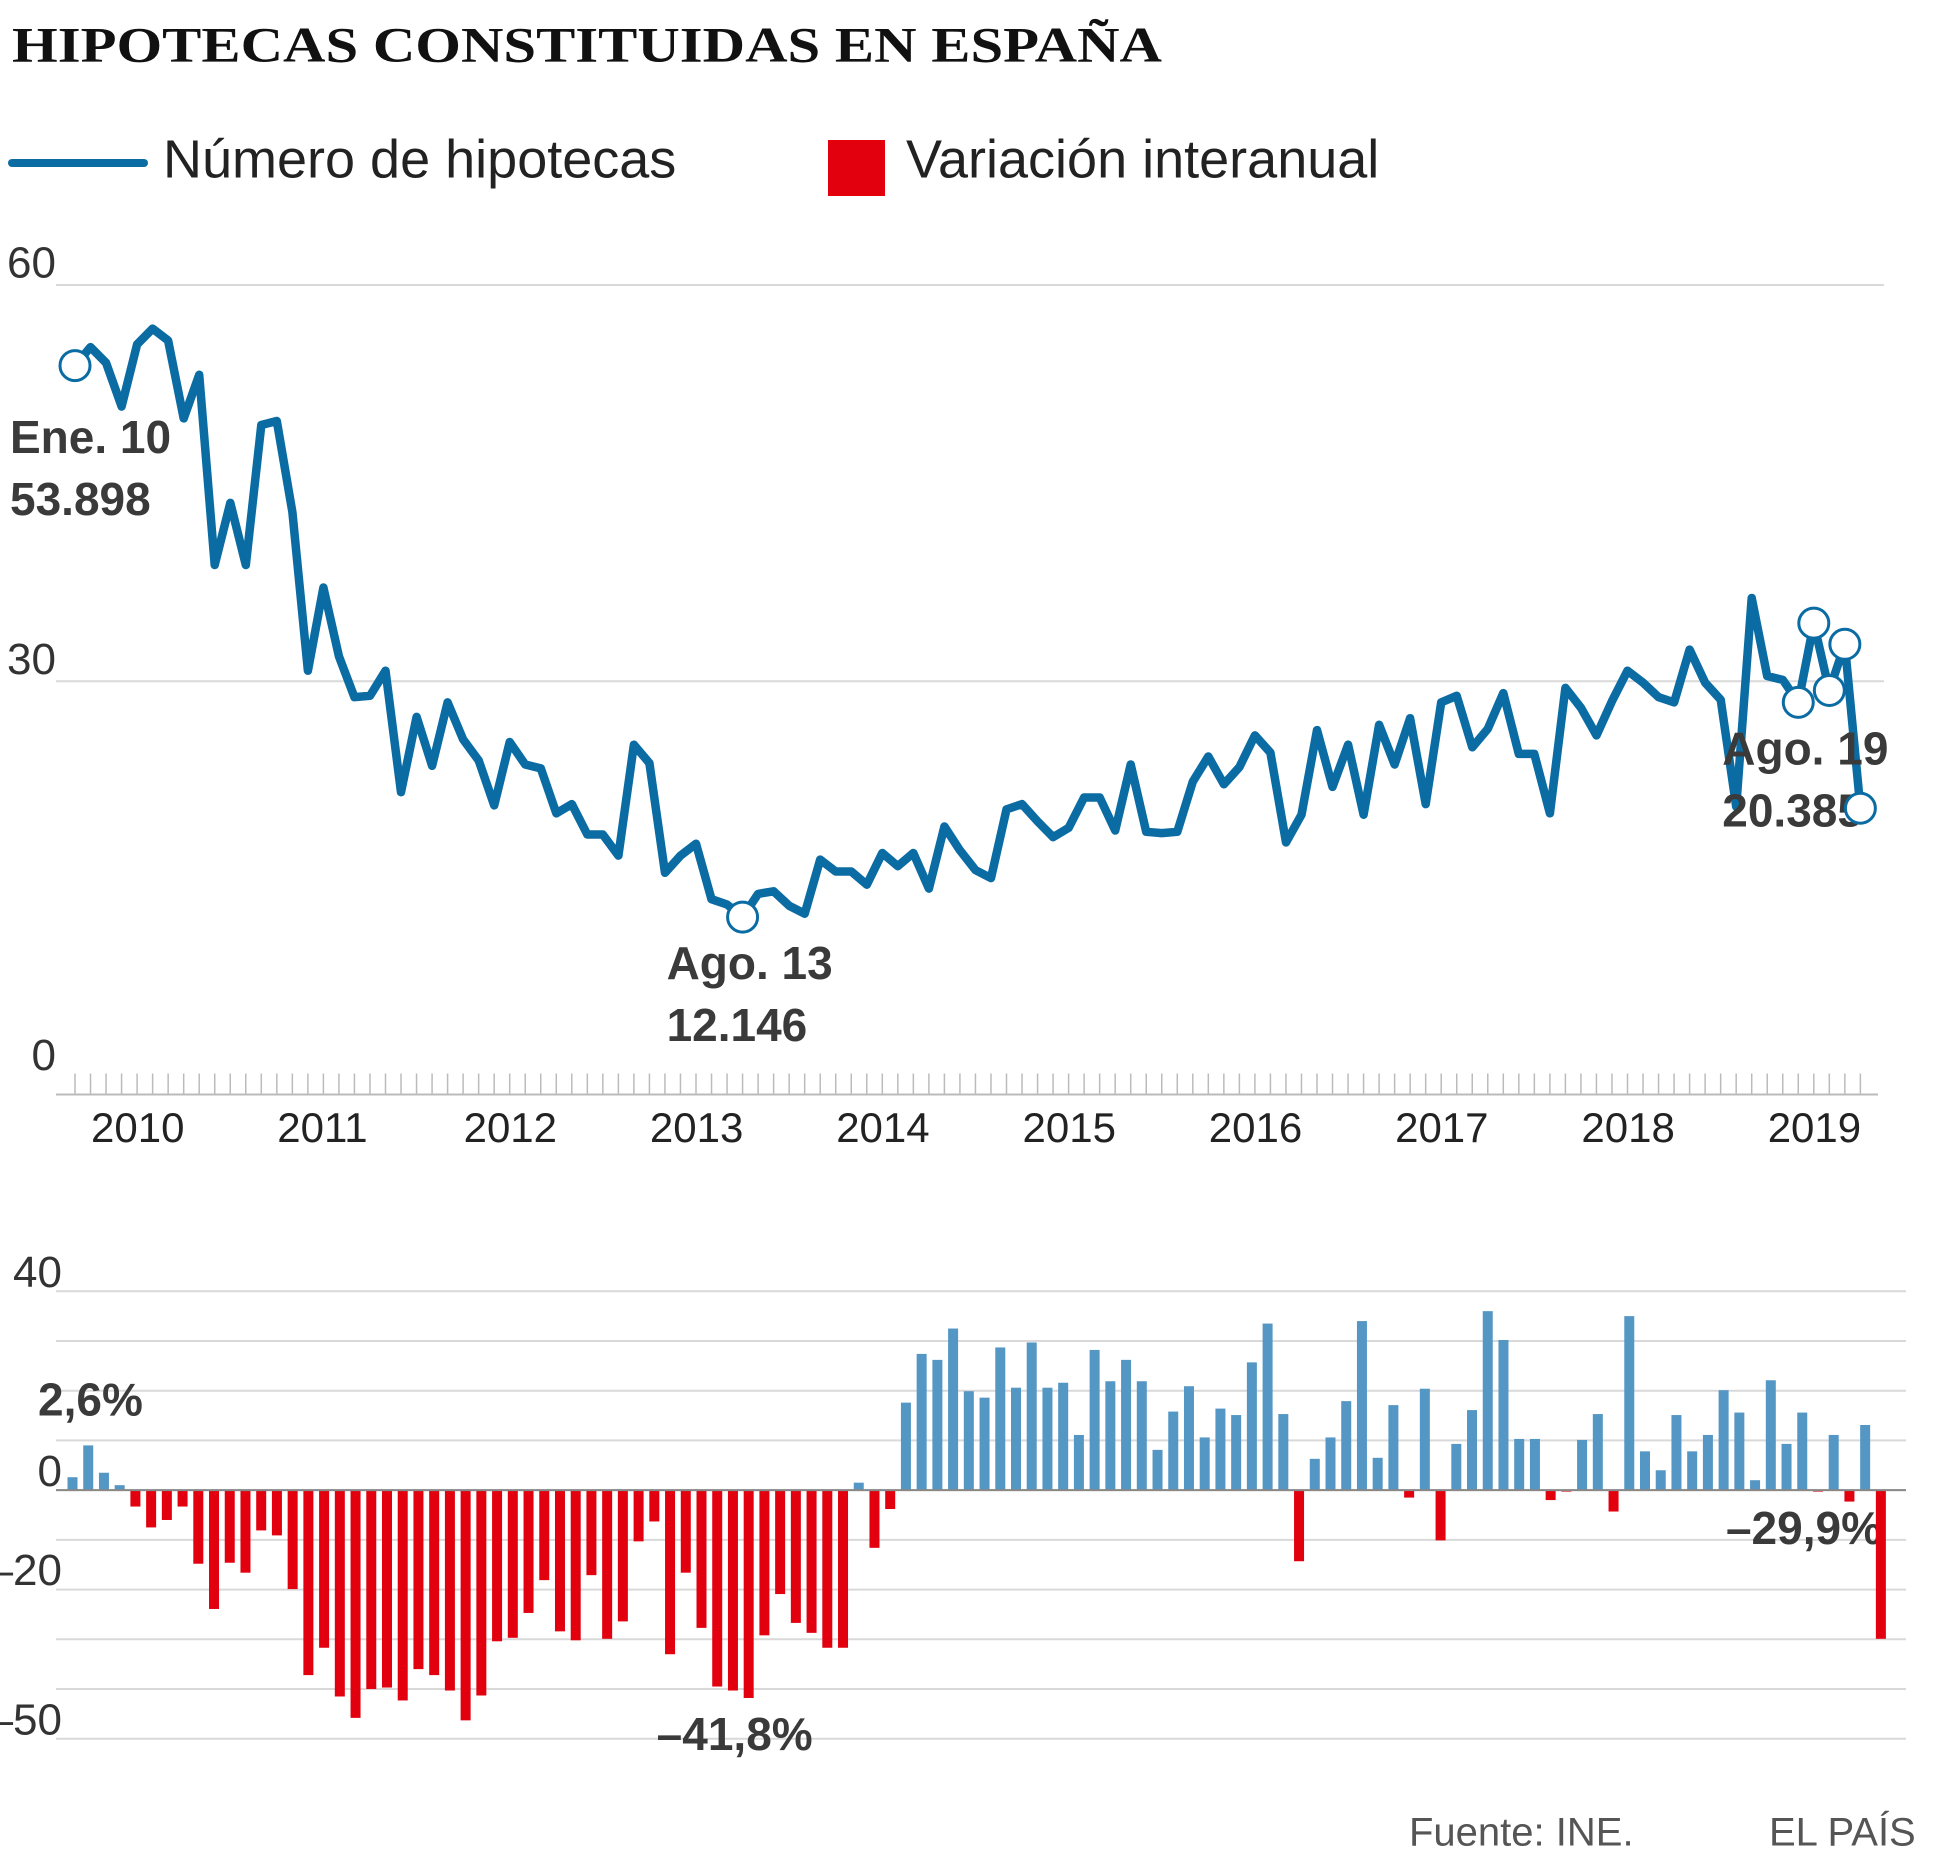 This screenshot has height=1874, width=1960. I want to click on x-tick-label: 2012, so click(510, 1127).